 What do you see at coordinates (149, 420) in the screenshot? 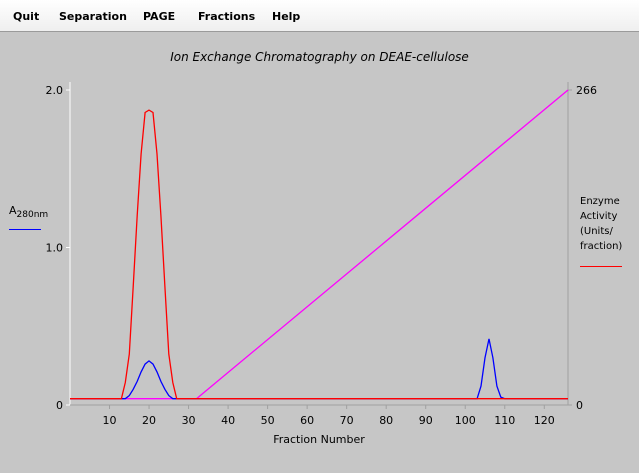
I see `x-tick-label: 20` at bounding box center [149, 420].